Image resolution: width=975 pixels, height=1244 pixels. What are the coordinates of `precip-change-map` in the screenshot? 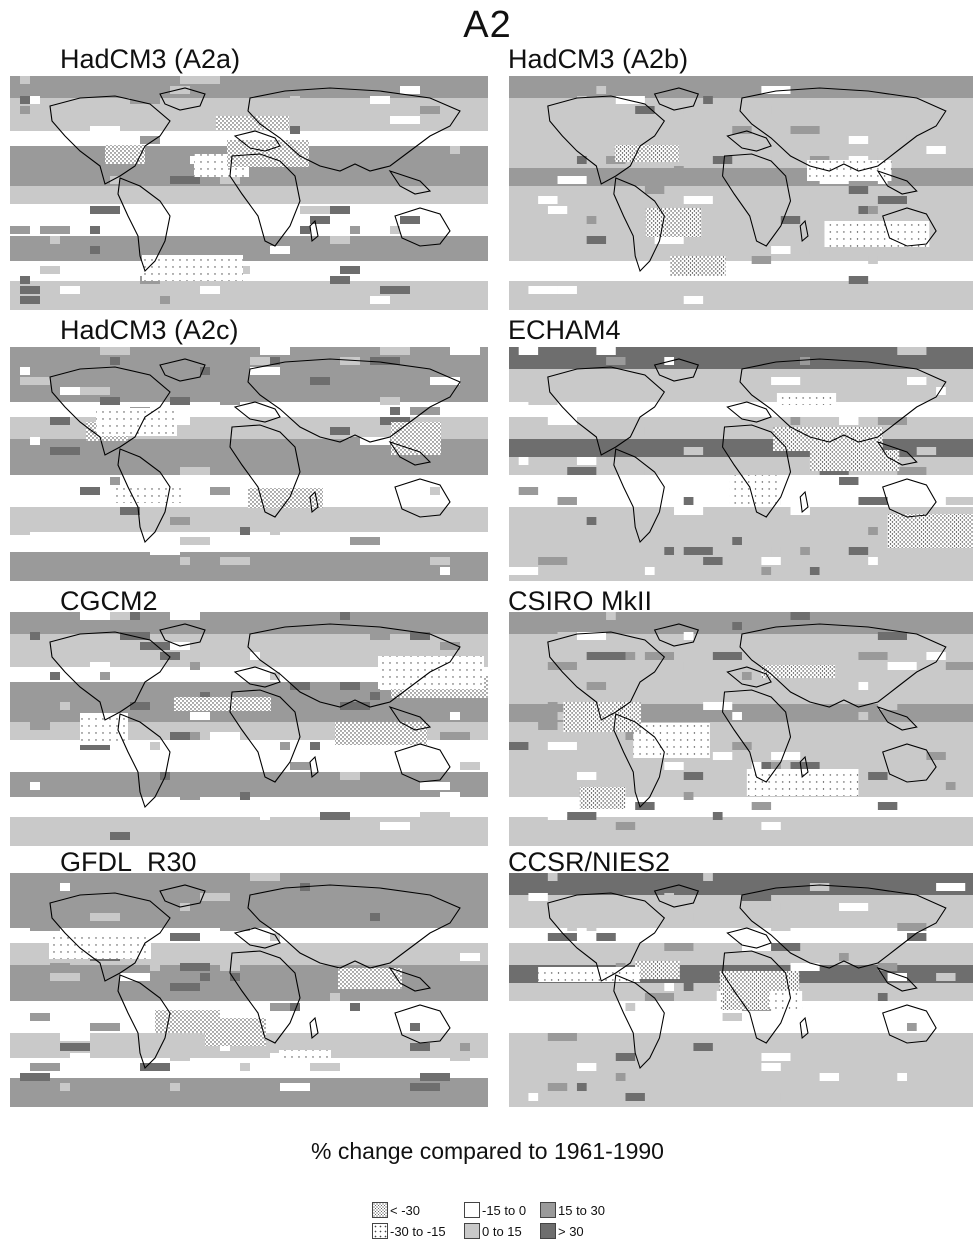 It's located at (249, 990).